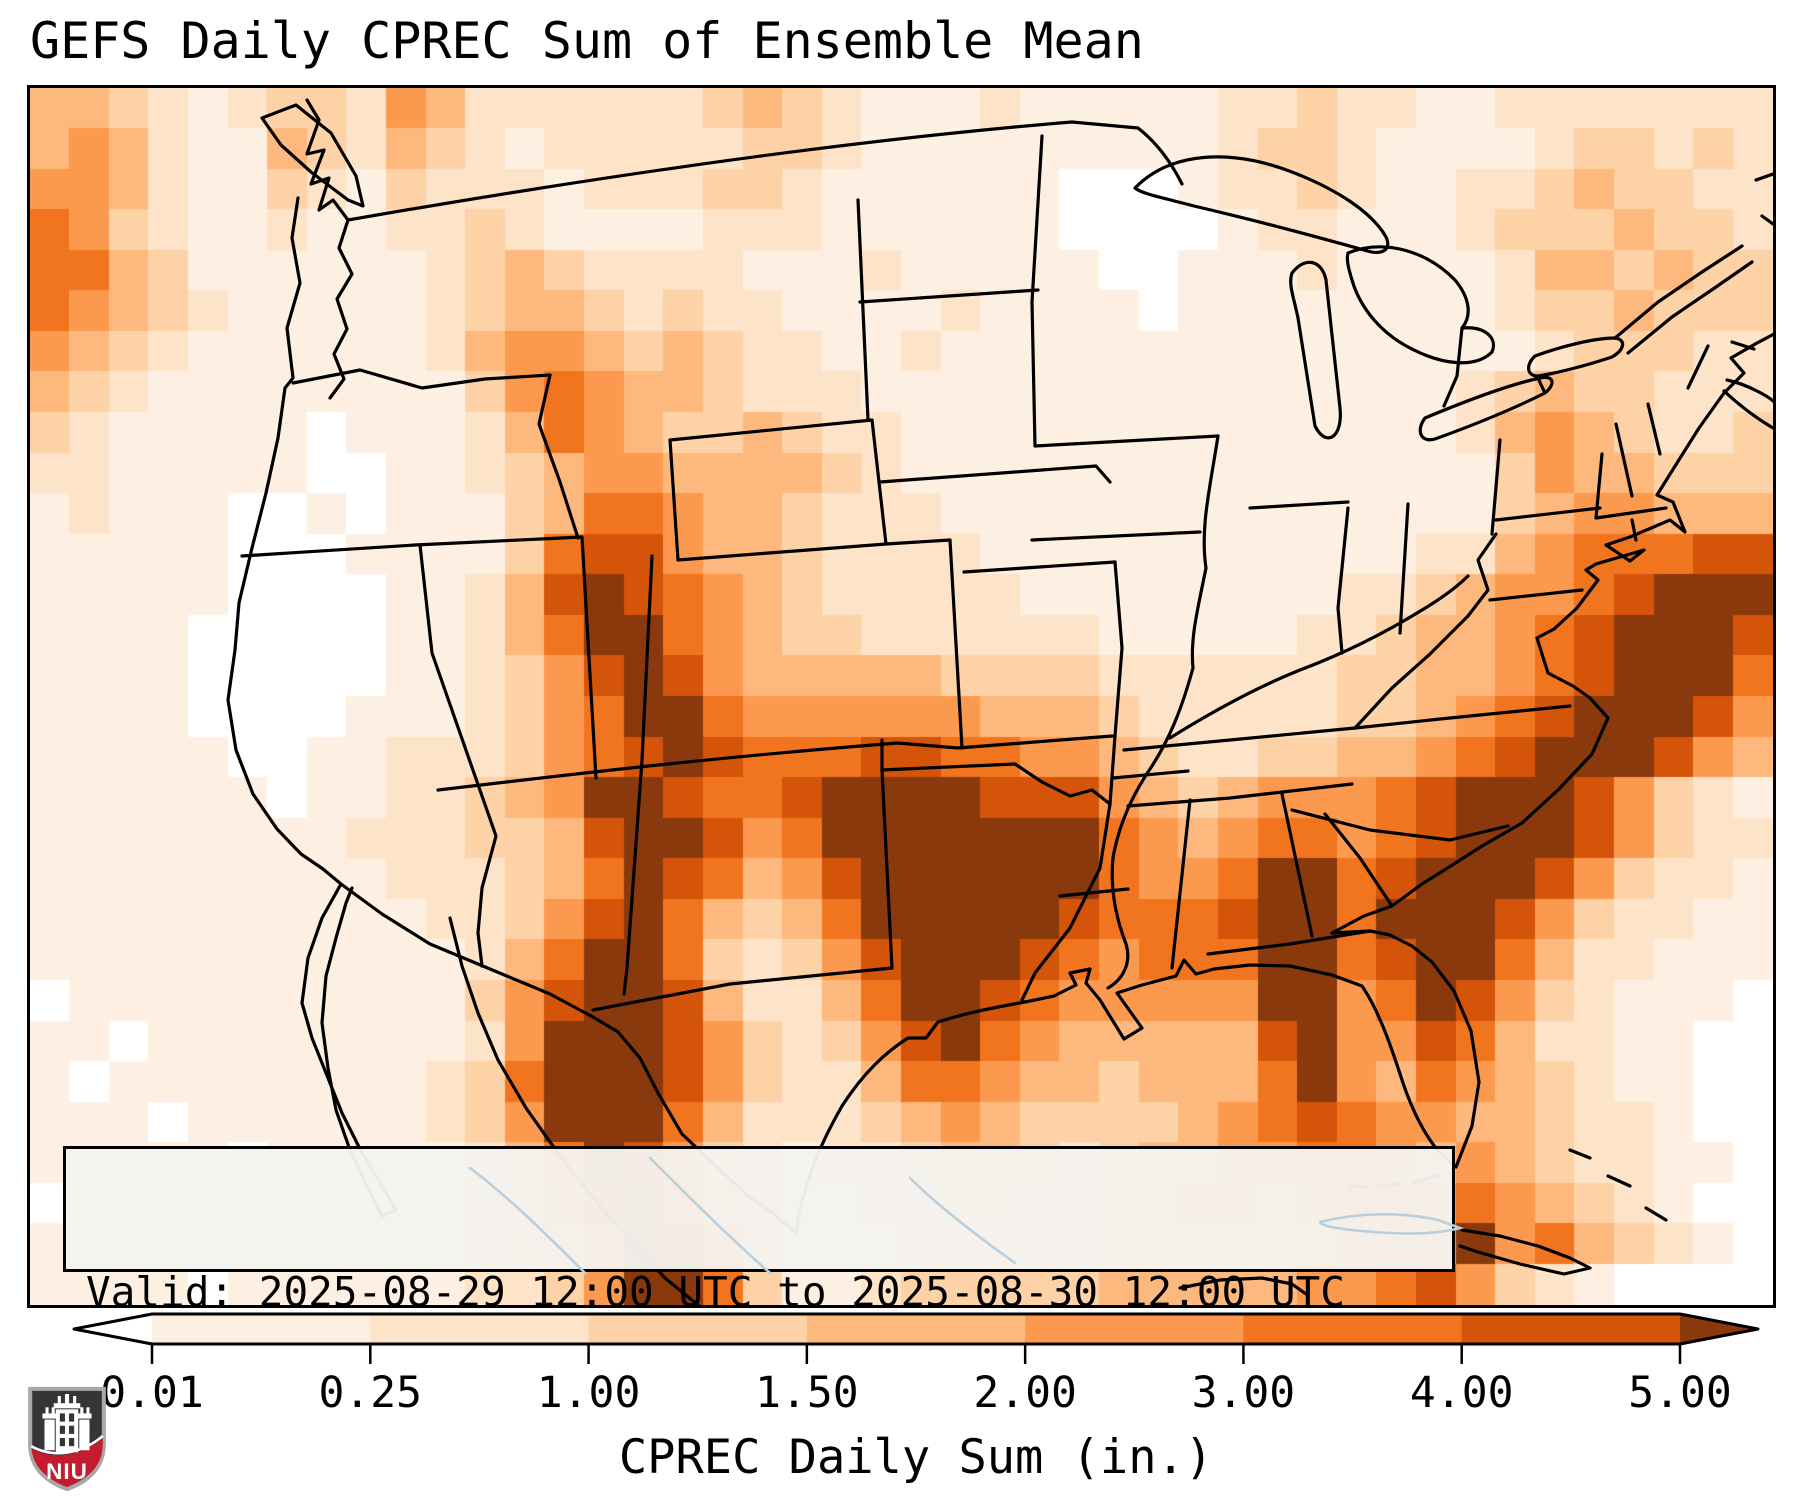 Image resolution: width=1803 pixels, height=1500 pixels. What do you see at coordinates (1680, 1393) in the screenshot?
I see `colorbar-tick-label: 5.00` at bounding box center [1680, 1393].